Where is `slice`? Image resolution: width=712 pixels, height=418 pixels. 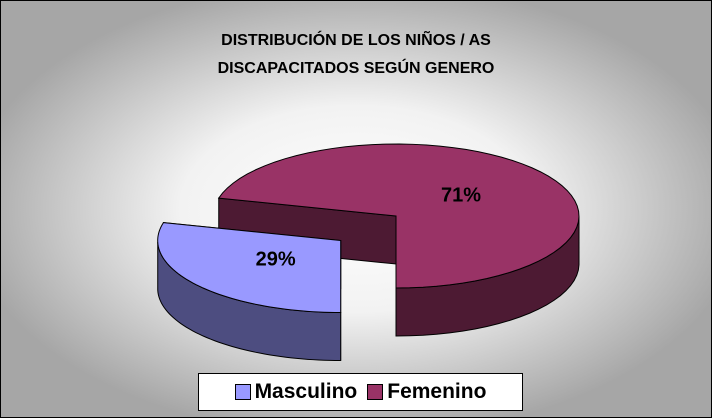
slice is located at coordinates (249, 292).